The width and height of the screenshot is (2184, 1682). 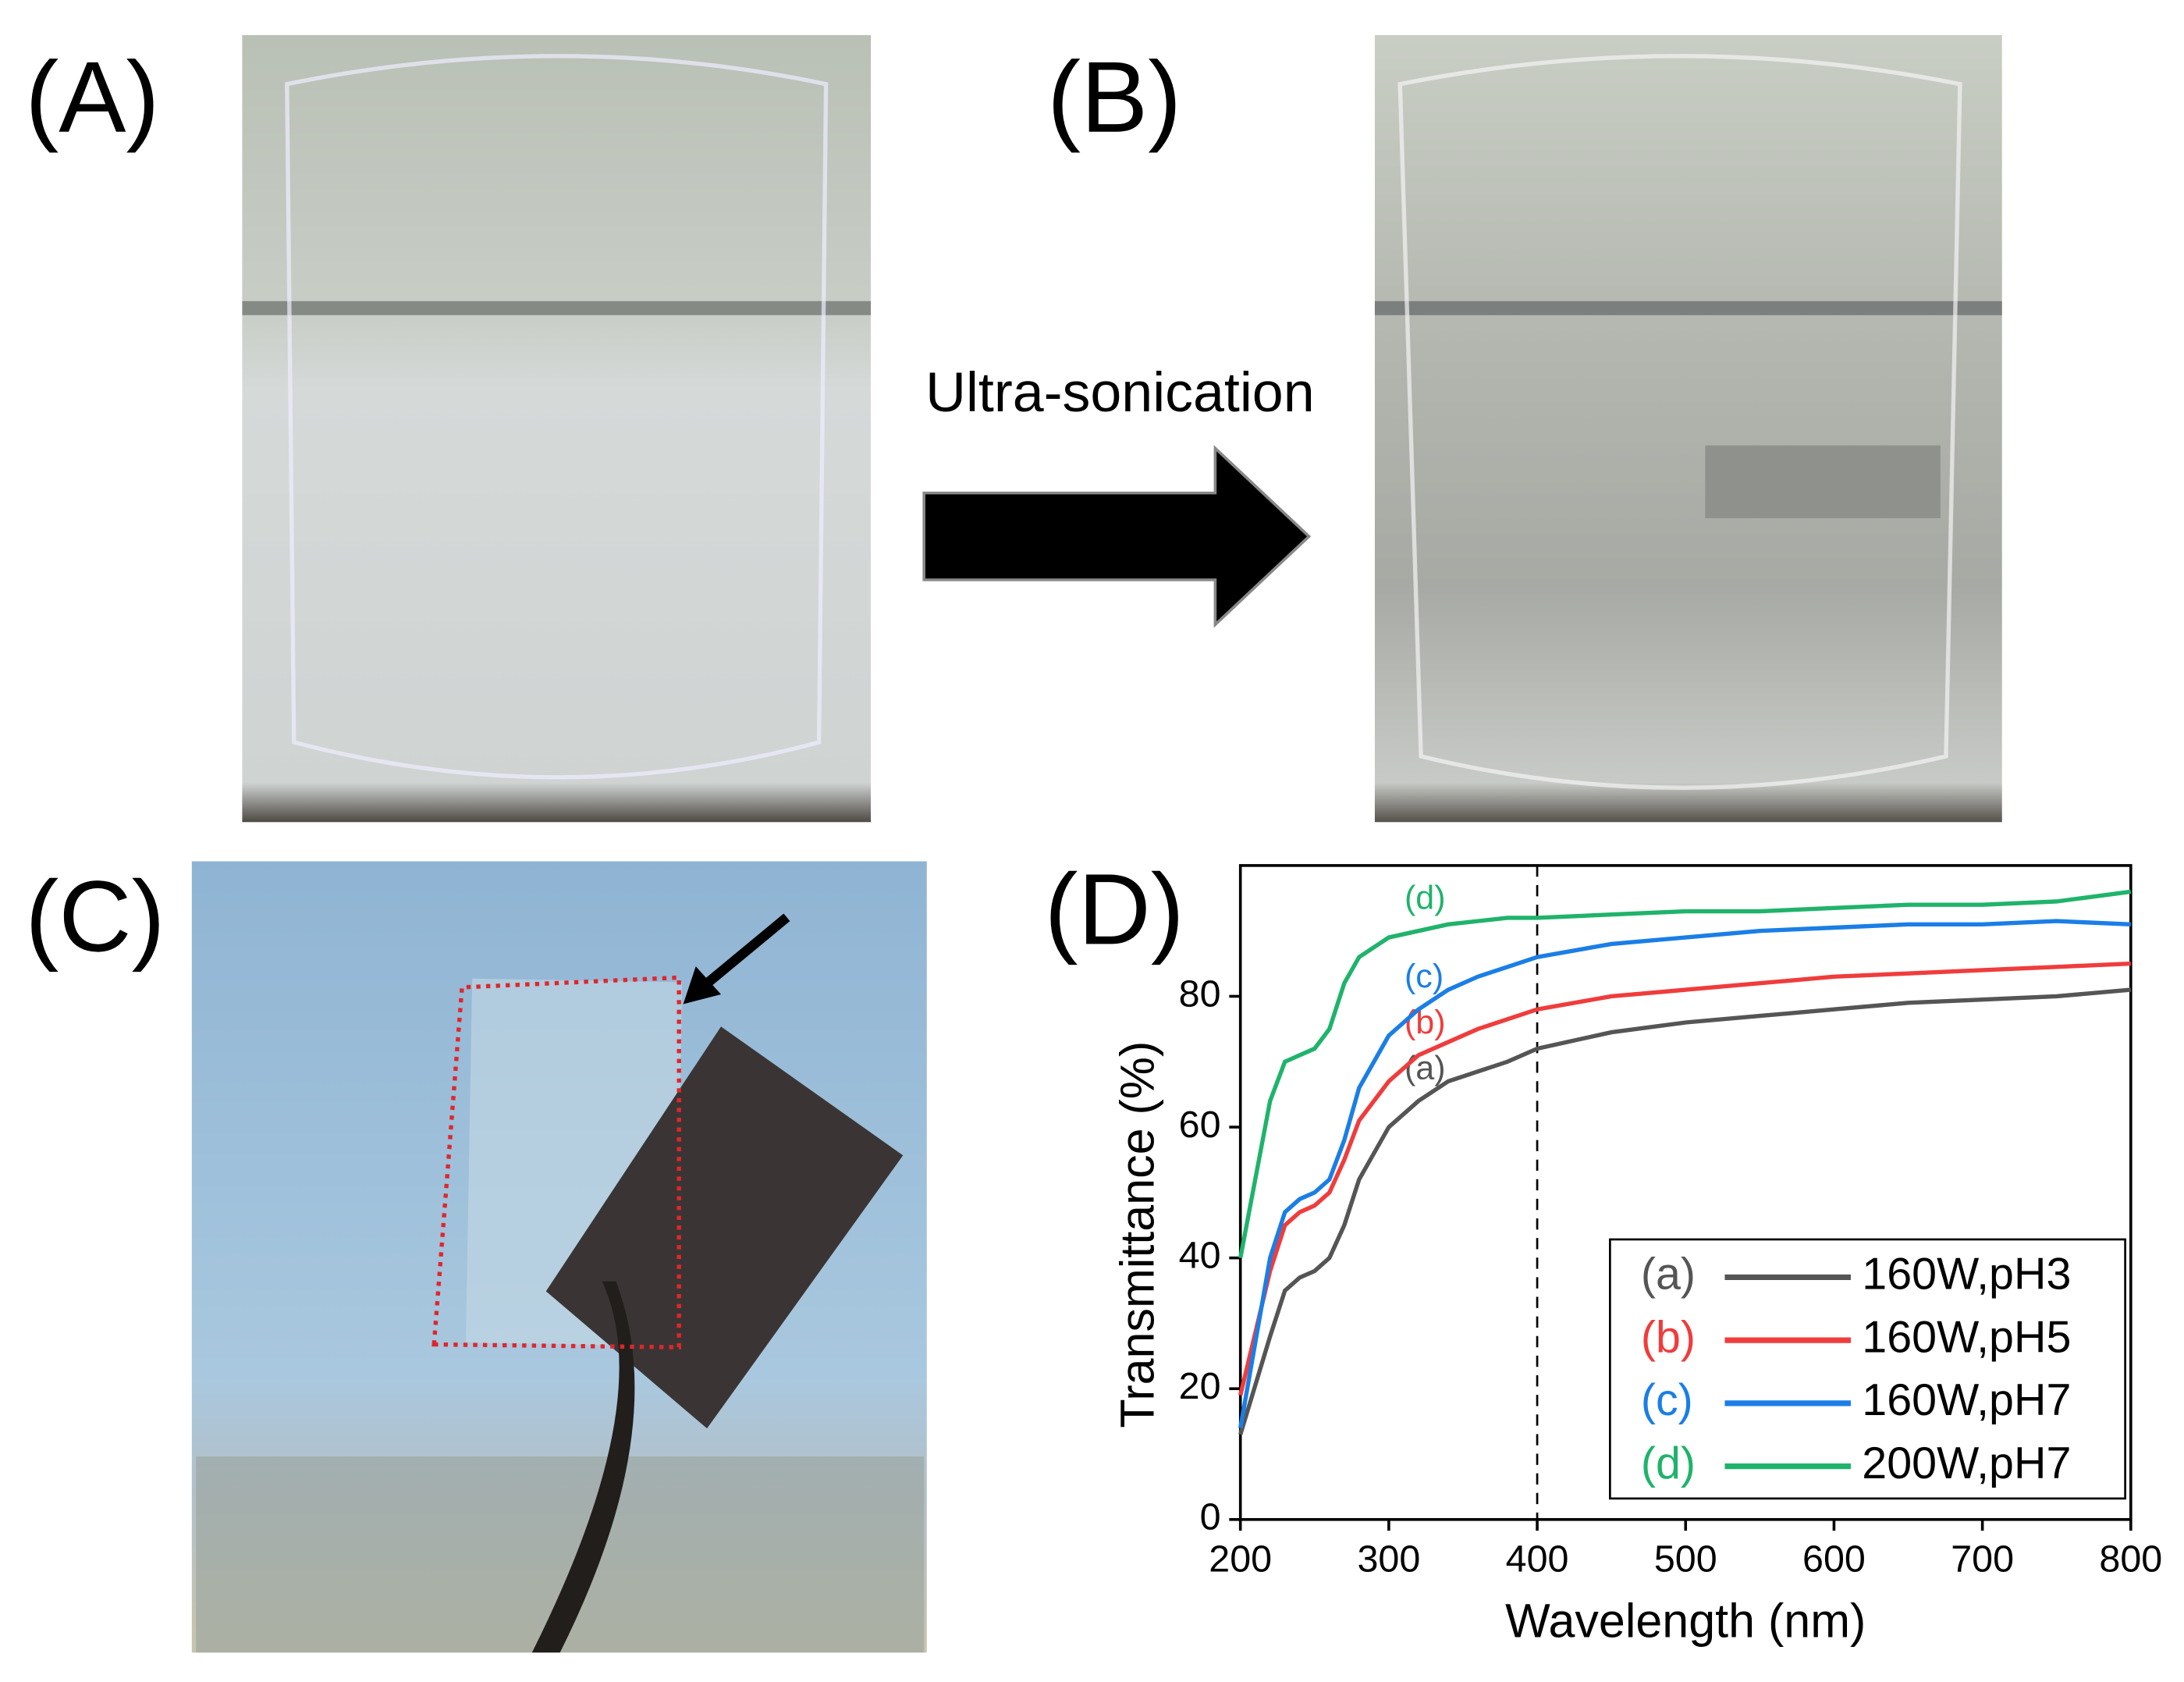 I want to click on series-label: (a), so click(x=1426, y=1067).